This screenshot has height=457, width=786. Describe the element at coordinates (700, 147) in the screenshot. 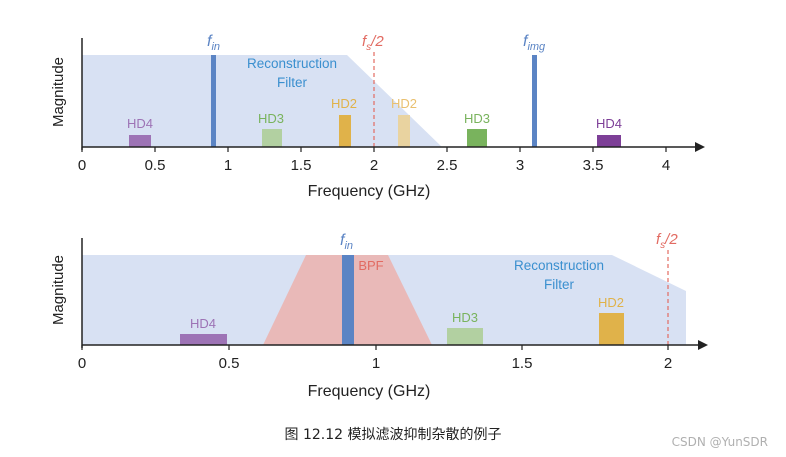

I see `top-x-axis-arrow` at that location.